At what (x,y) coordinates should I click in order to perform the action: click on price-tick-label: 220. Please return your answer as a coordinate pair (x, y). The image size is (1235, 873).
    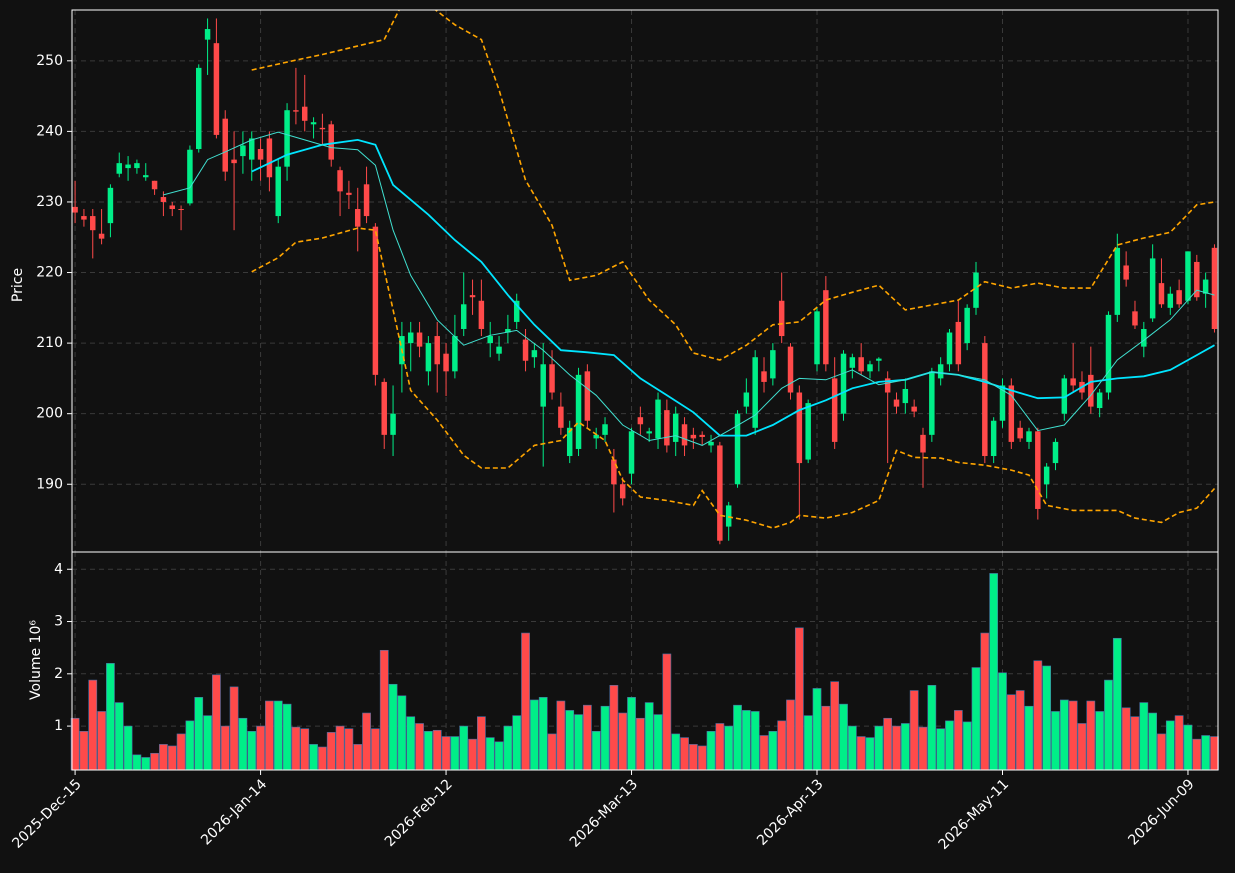
    Looking at the image, I should click on (49, 273).